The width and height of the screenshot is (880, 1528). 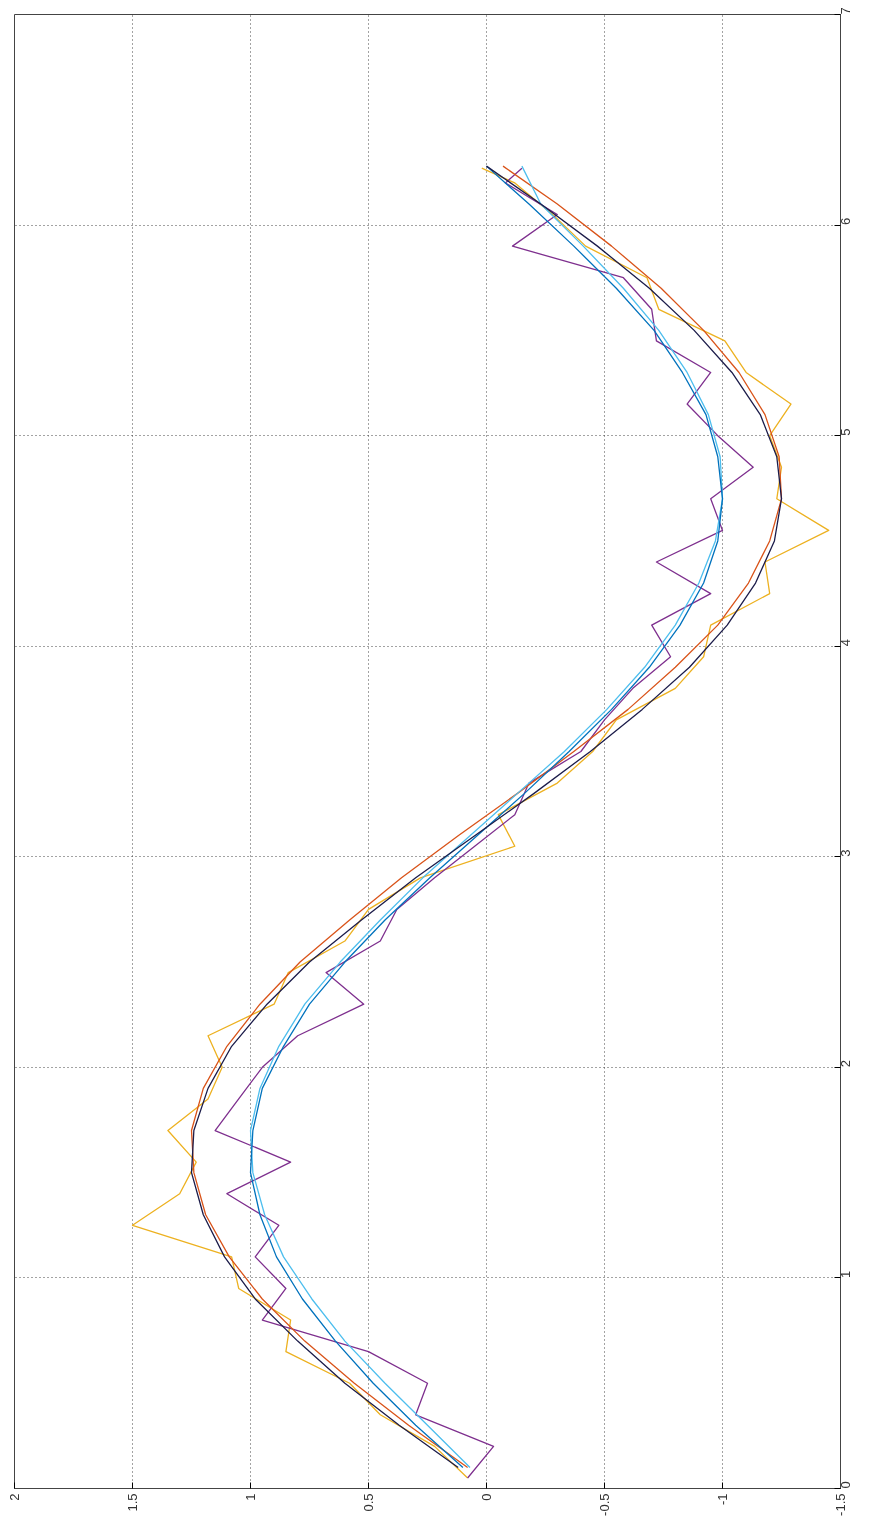 What do you see at coordinates (845, 853) in the screenshot?
I see `y-tick-label: 3` at bounding box center [845, 853].